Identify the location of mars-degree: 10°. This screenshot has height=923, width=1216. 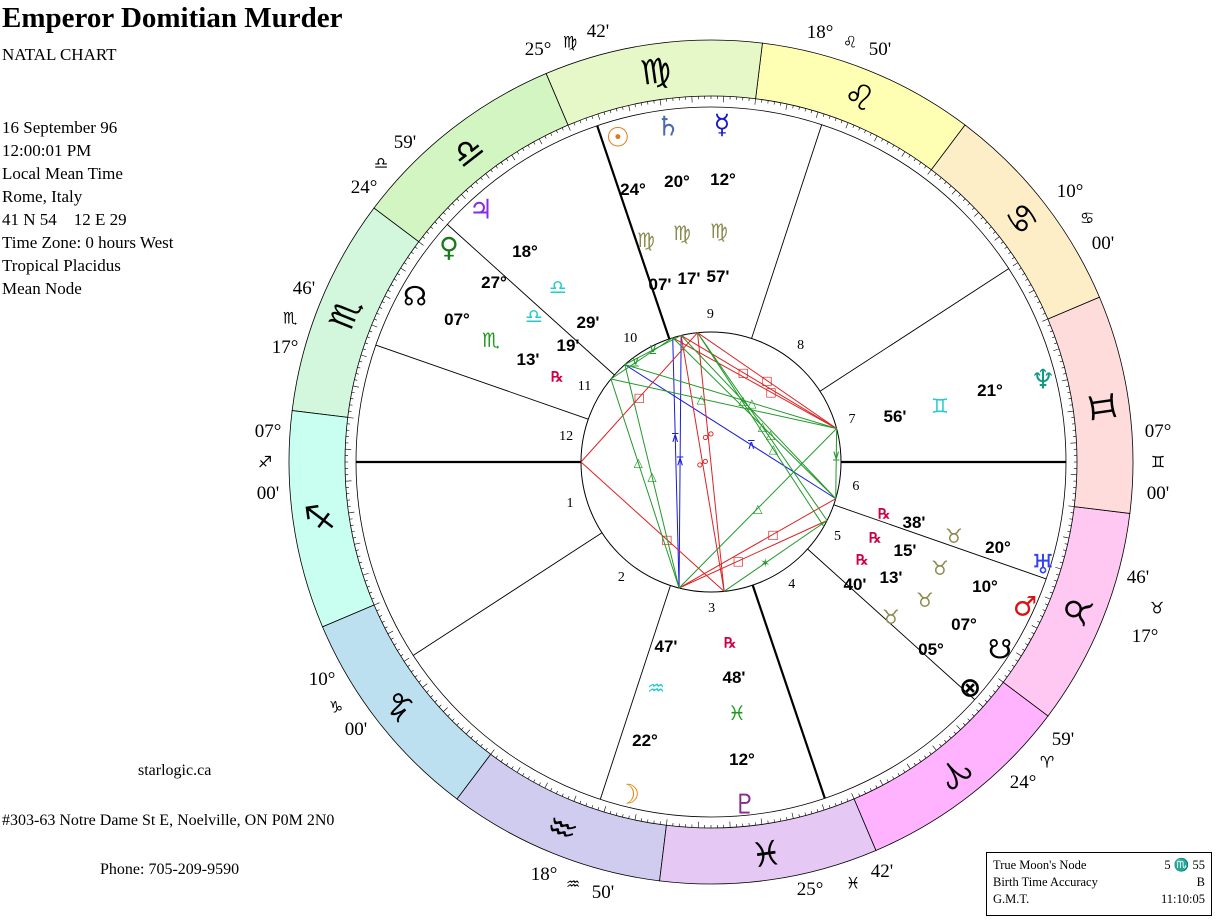
(985, 586).